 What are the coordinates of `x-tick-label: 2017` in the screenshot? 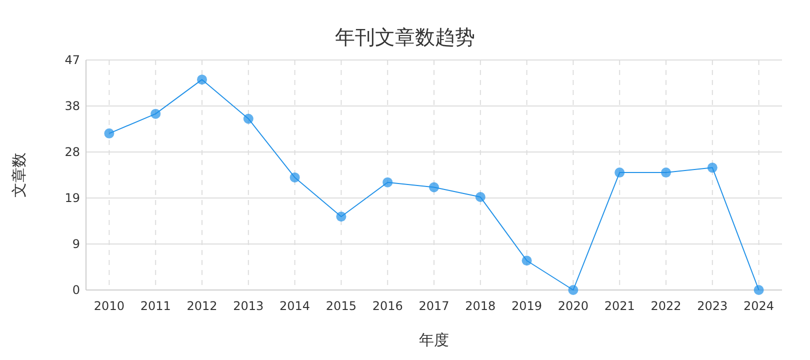 It's located at (434, 306).